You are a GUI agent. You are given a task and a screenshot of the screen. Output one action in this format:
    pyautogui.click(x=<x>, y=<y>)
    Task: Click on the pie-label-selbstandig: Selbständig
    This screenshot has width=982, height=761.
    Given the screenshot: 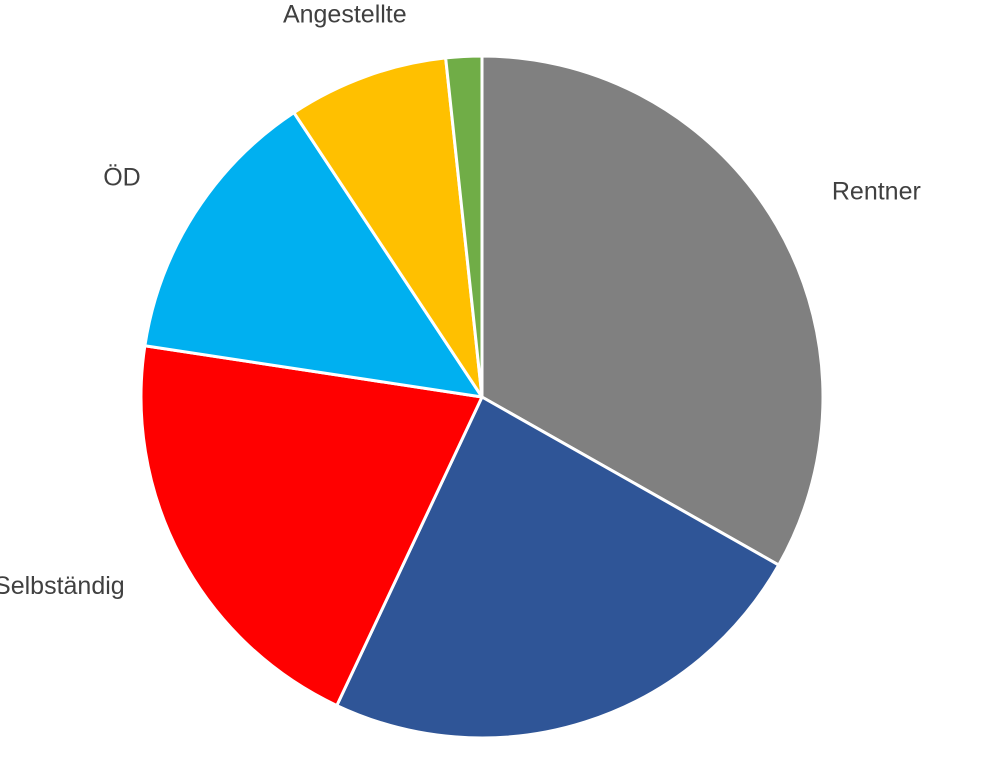 What is the action you would take?
    pyautogui.click(x=62, y=586)
    